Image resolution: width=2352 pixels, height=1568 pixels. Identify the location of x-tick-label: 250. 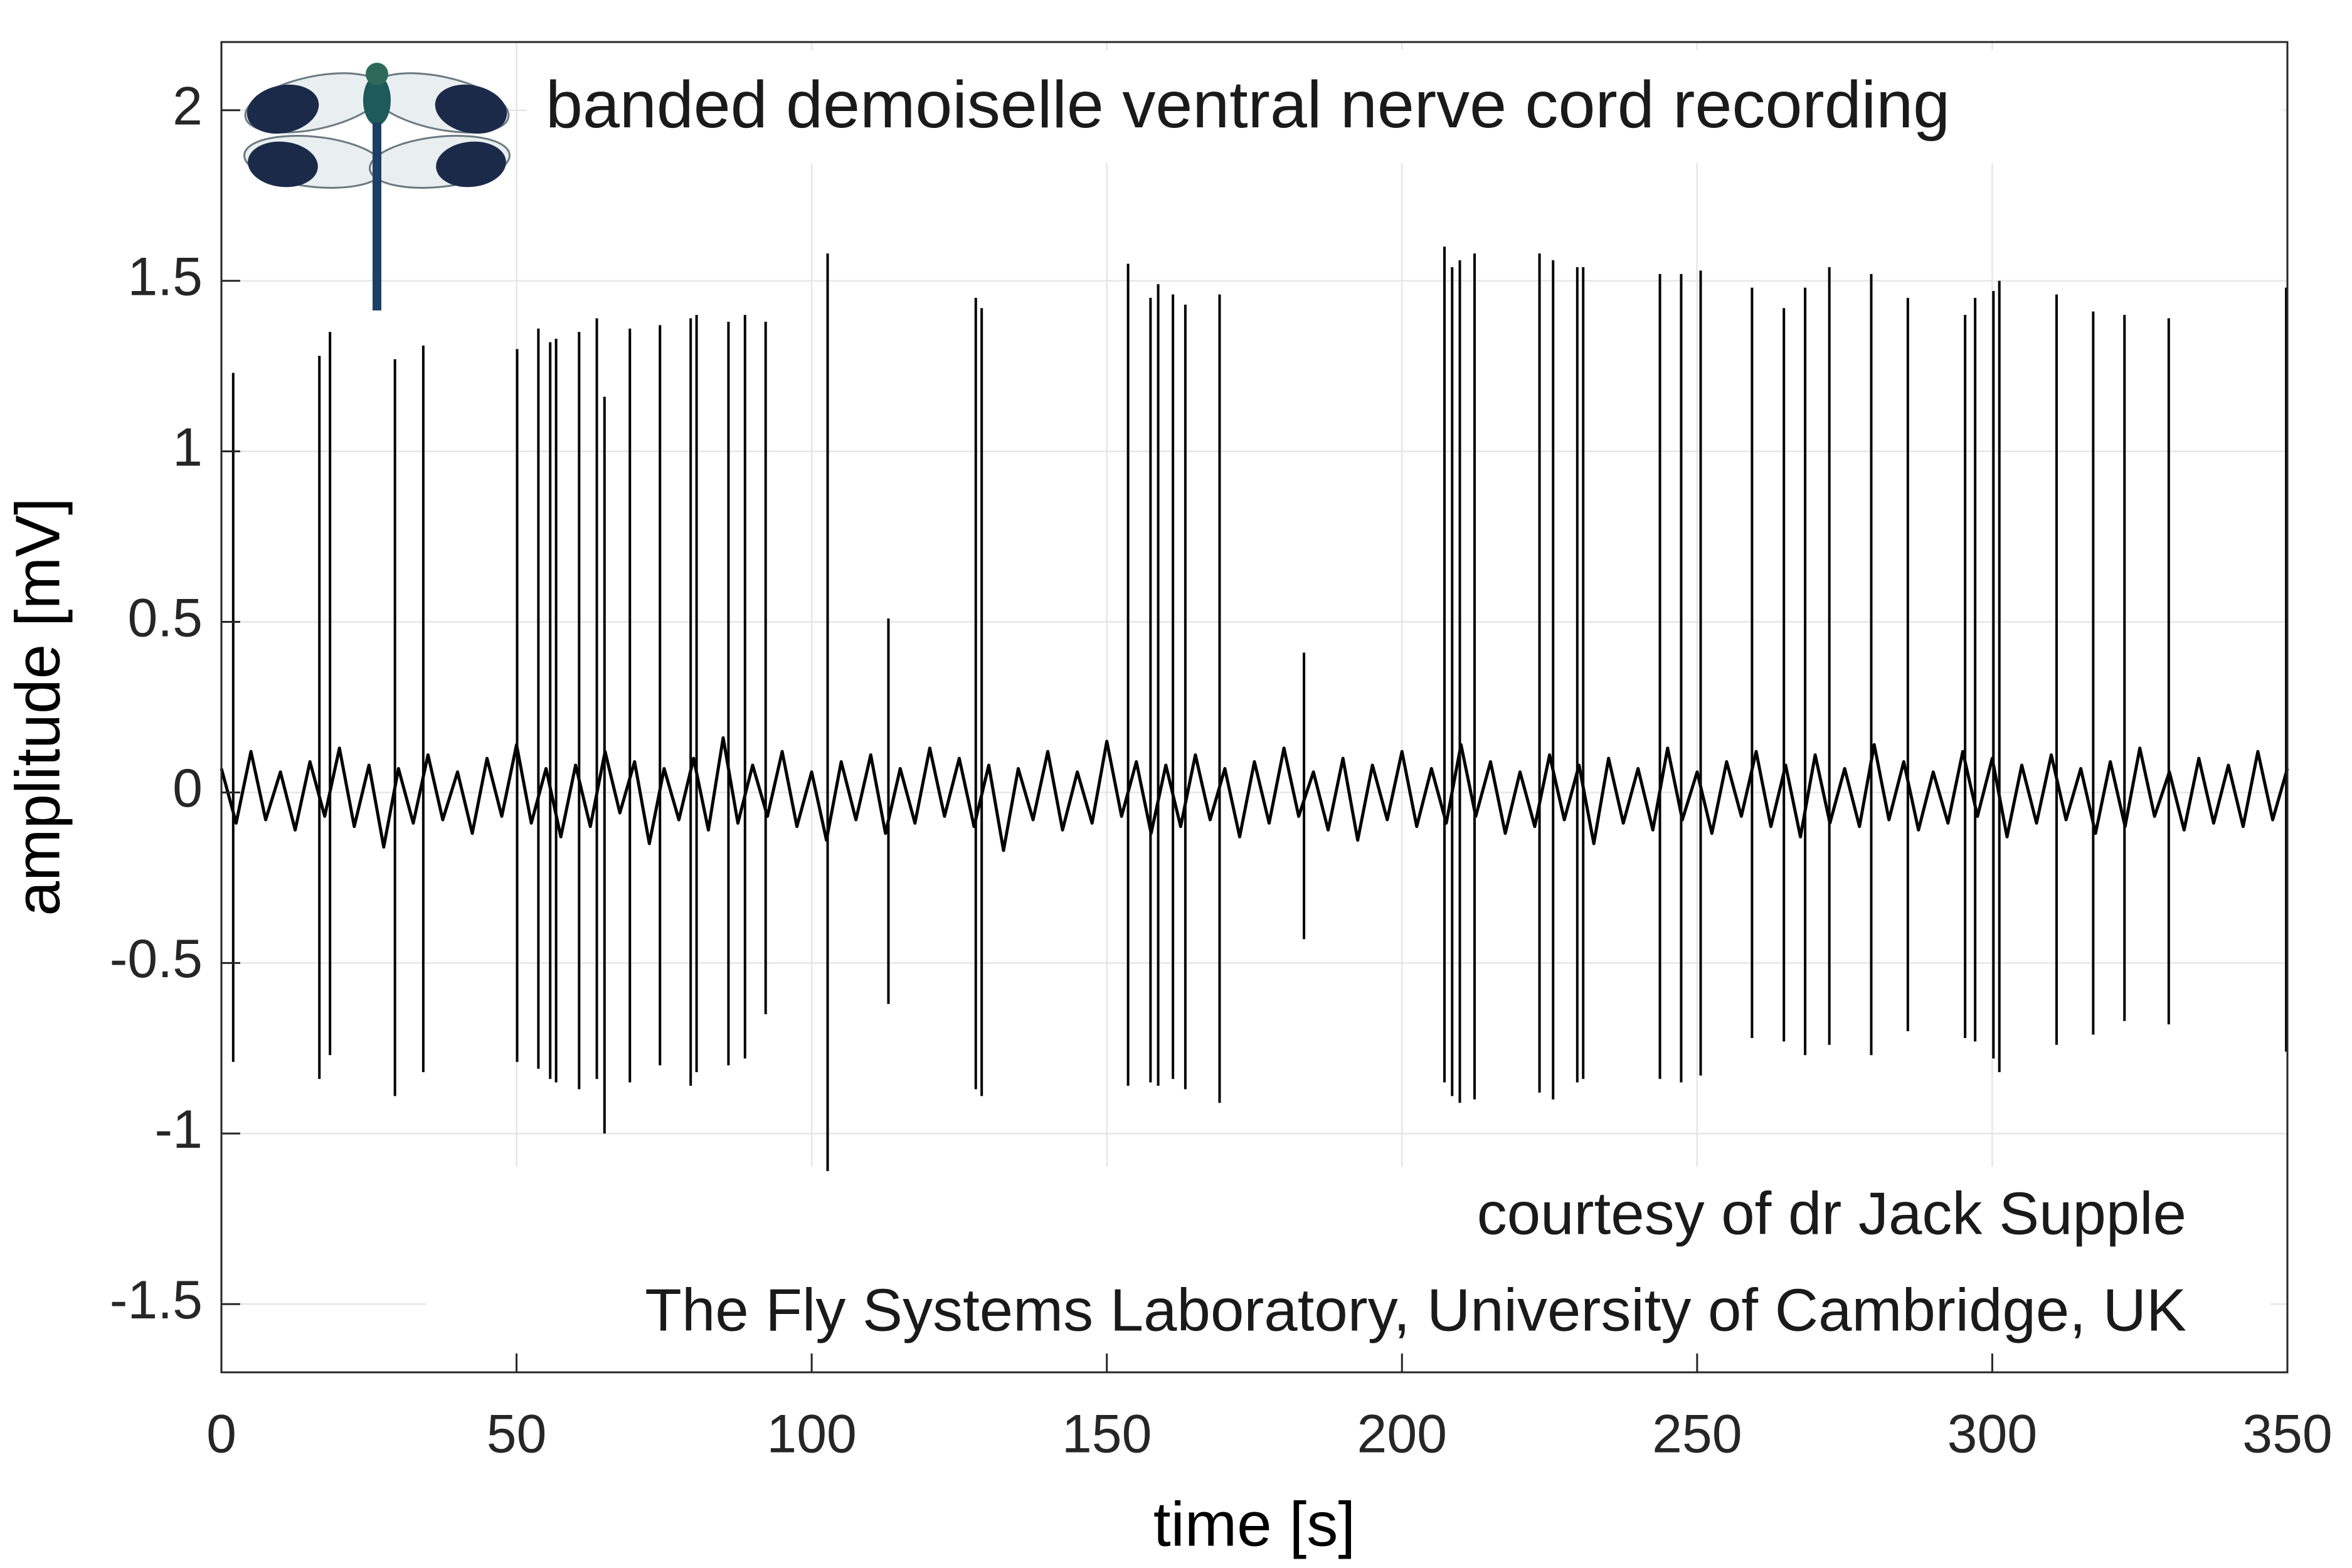
(1697, 1434).